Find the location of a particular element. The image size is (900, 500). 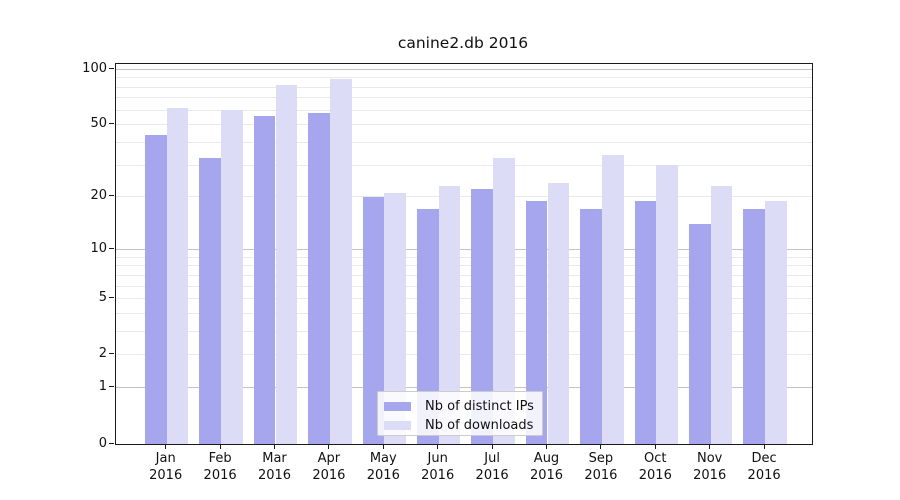

x-tick-label: May 2016 is located at coordinates (383, 467).